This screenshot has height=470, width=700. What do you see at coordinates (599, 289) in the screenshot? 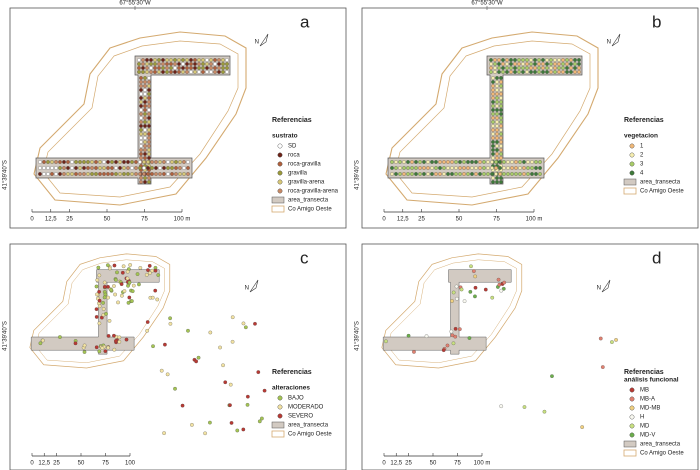
I see `north-label: N` at bounding box center [599, 289].